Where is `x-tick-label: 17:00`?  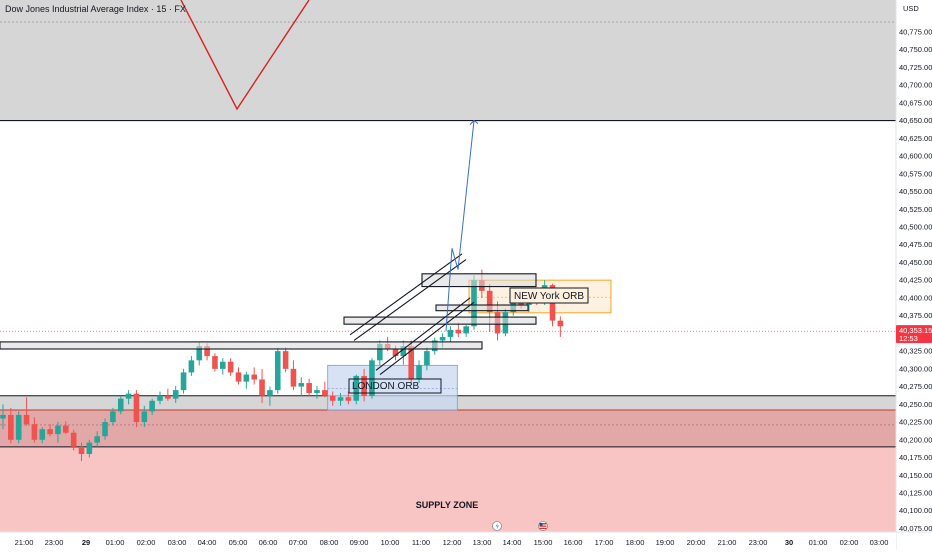 x-tick-label: 17:00 is located at coordinates (604, 542).